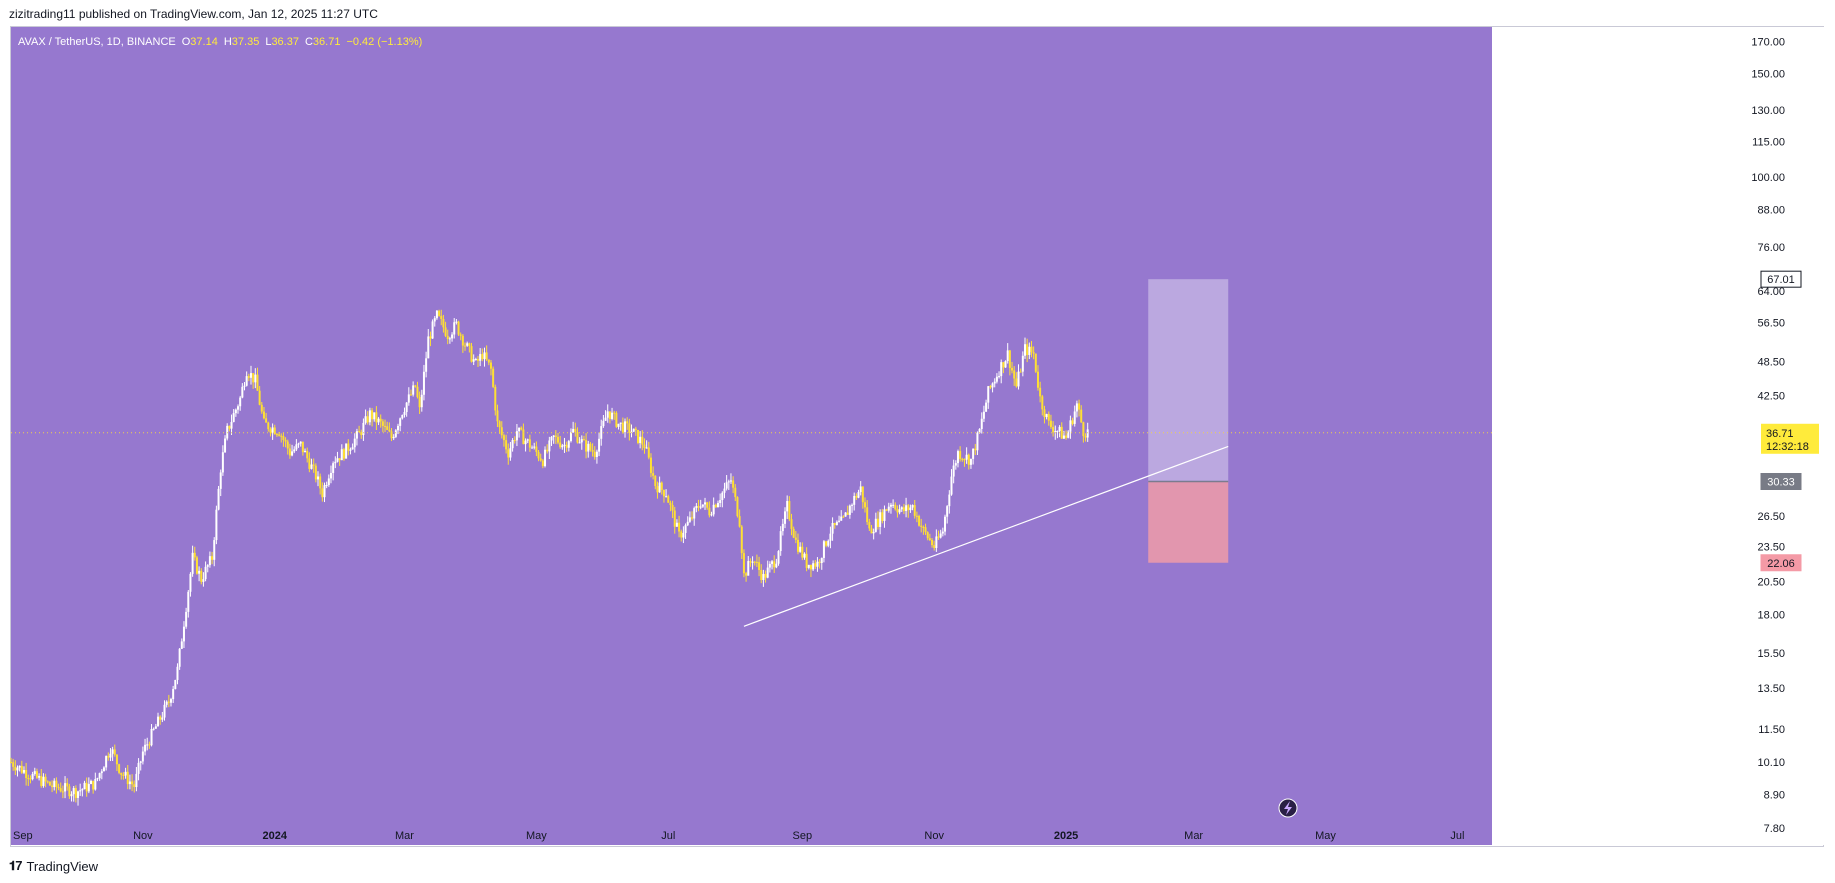 The width and height of the screenshot is (1835, 883). What do you see at coordinates (1781, 563) in the screenshot?
I see `stop-price-badge` at bounding box center [1781, 563].